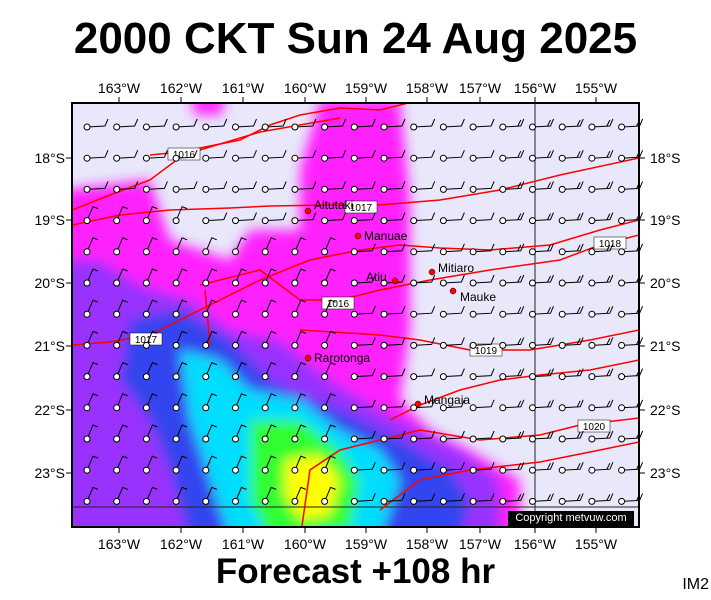 The image size is (711, 600). I want to click on isobar-label-text: 1016, so click(338, 304).